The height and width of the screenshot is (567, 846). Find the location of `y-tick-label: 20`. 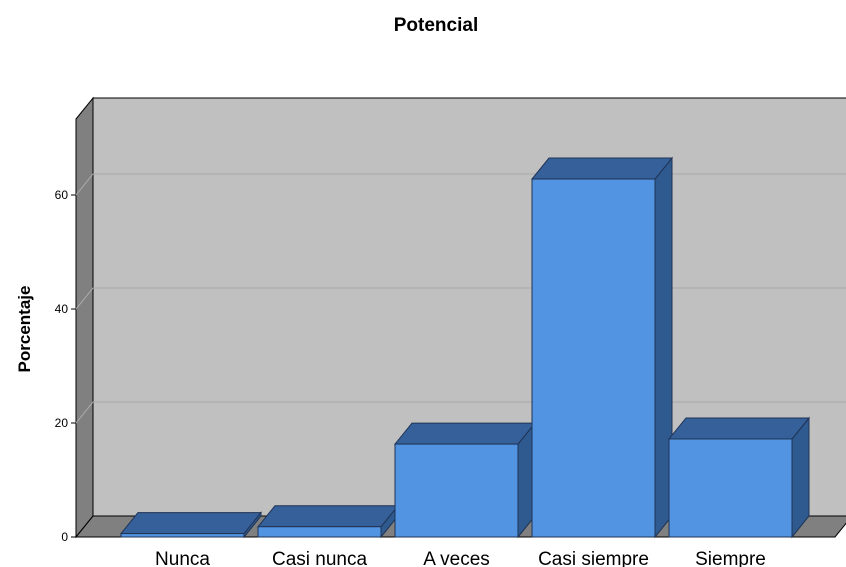

y-tick-label: 20 is located at coordinates (62, 423).